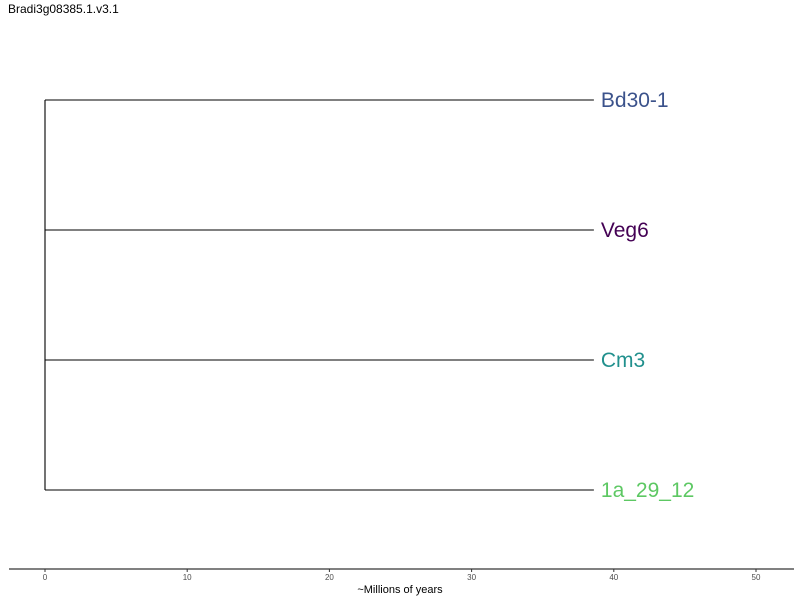 The image size is (800, 600). What do you see at coordinates (402, 575) in the screenshot?
I see `x-axis-ticks: 0 10 20 30 40 50` at bounding box center [402, 575].